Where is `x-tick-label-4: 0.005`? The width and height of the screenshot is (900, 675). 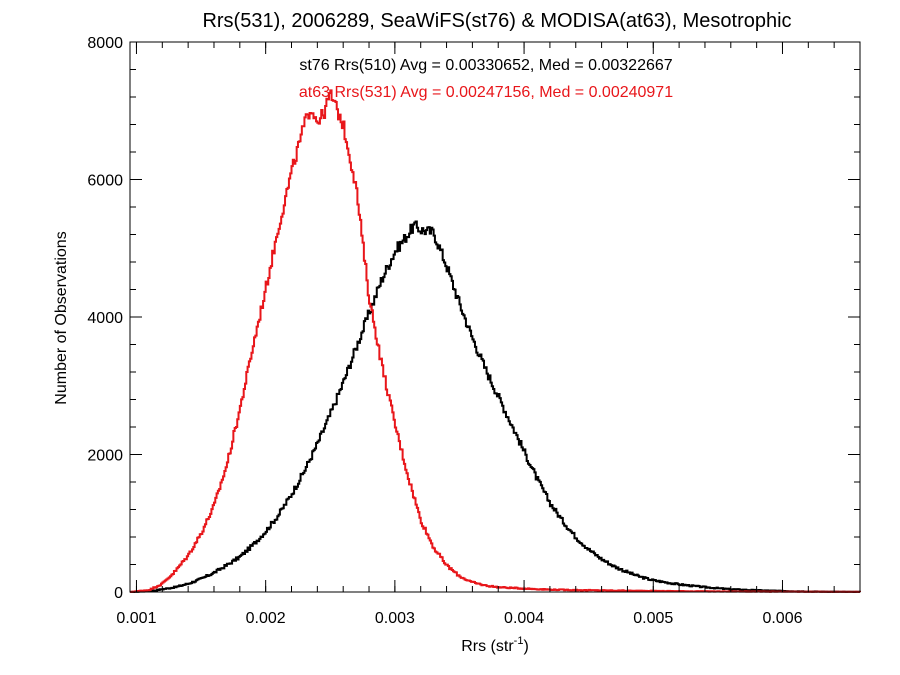 x-tick-label-4: 0.005 is located at coordinates (653, 618).